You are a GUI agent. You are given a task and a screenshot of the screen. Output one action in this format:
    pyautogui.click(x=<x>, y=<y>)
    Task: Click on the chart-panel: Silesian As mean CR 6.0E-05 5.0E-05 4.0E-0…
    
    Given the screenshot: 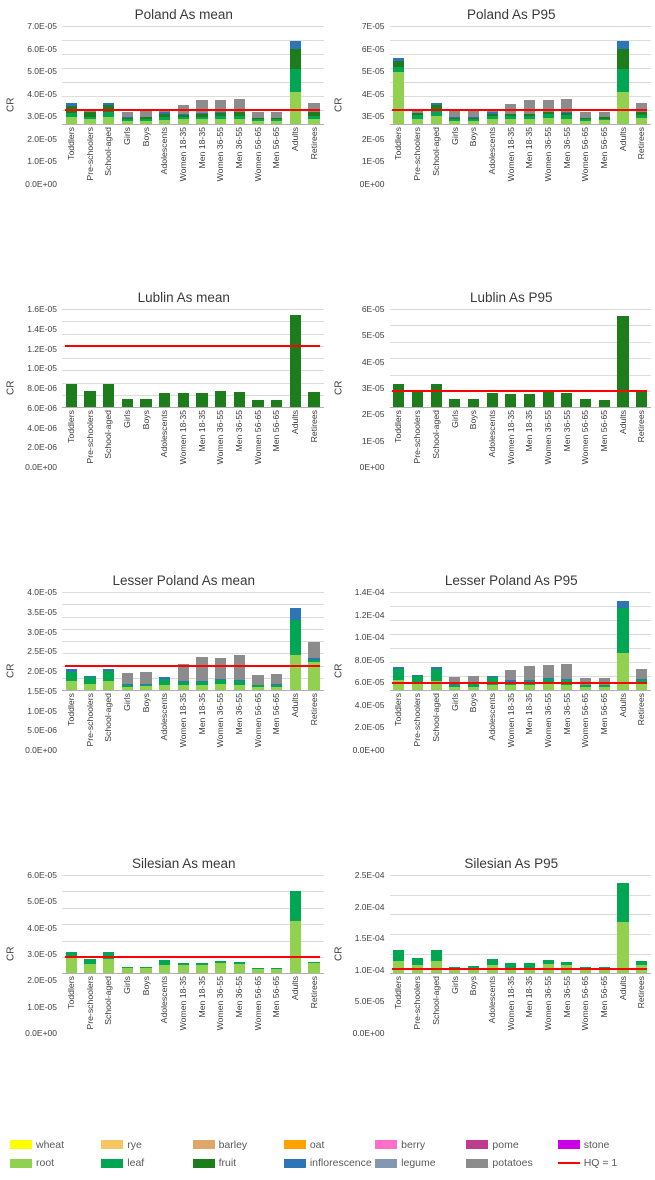 What is the action you would take?
    pyautogui.click(x=164, y=990)
    